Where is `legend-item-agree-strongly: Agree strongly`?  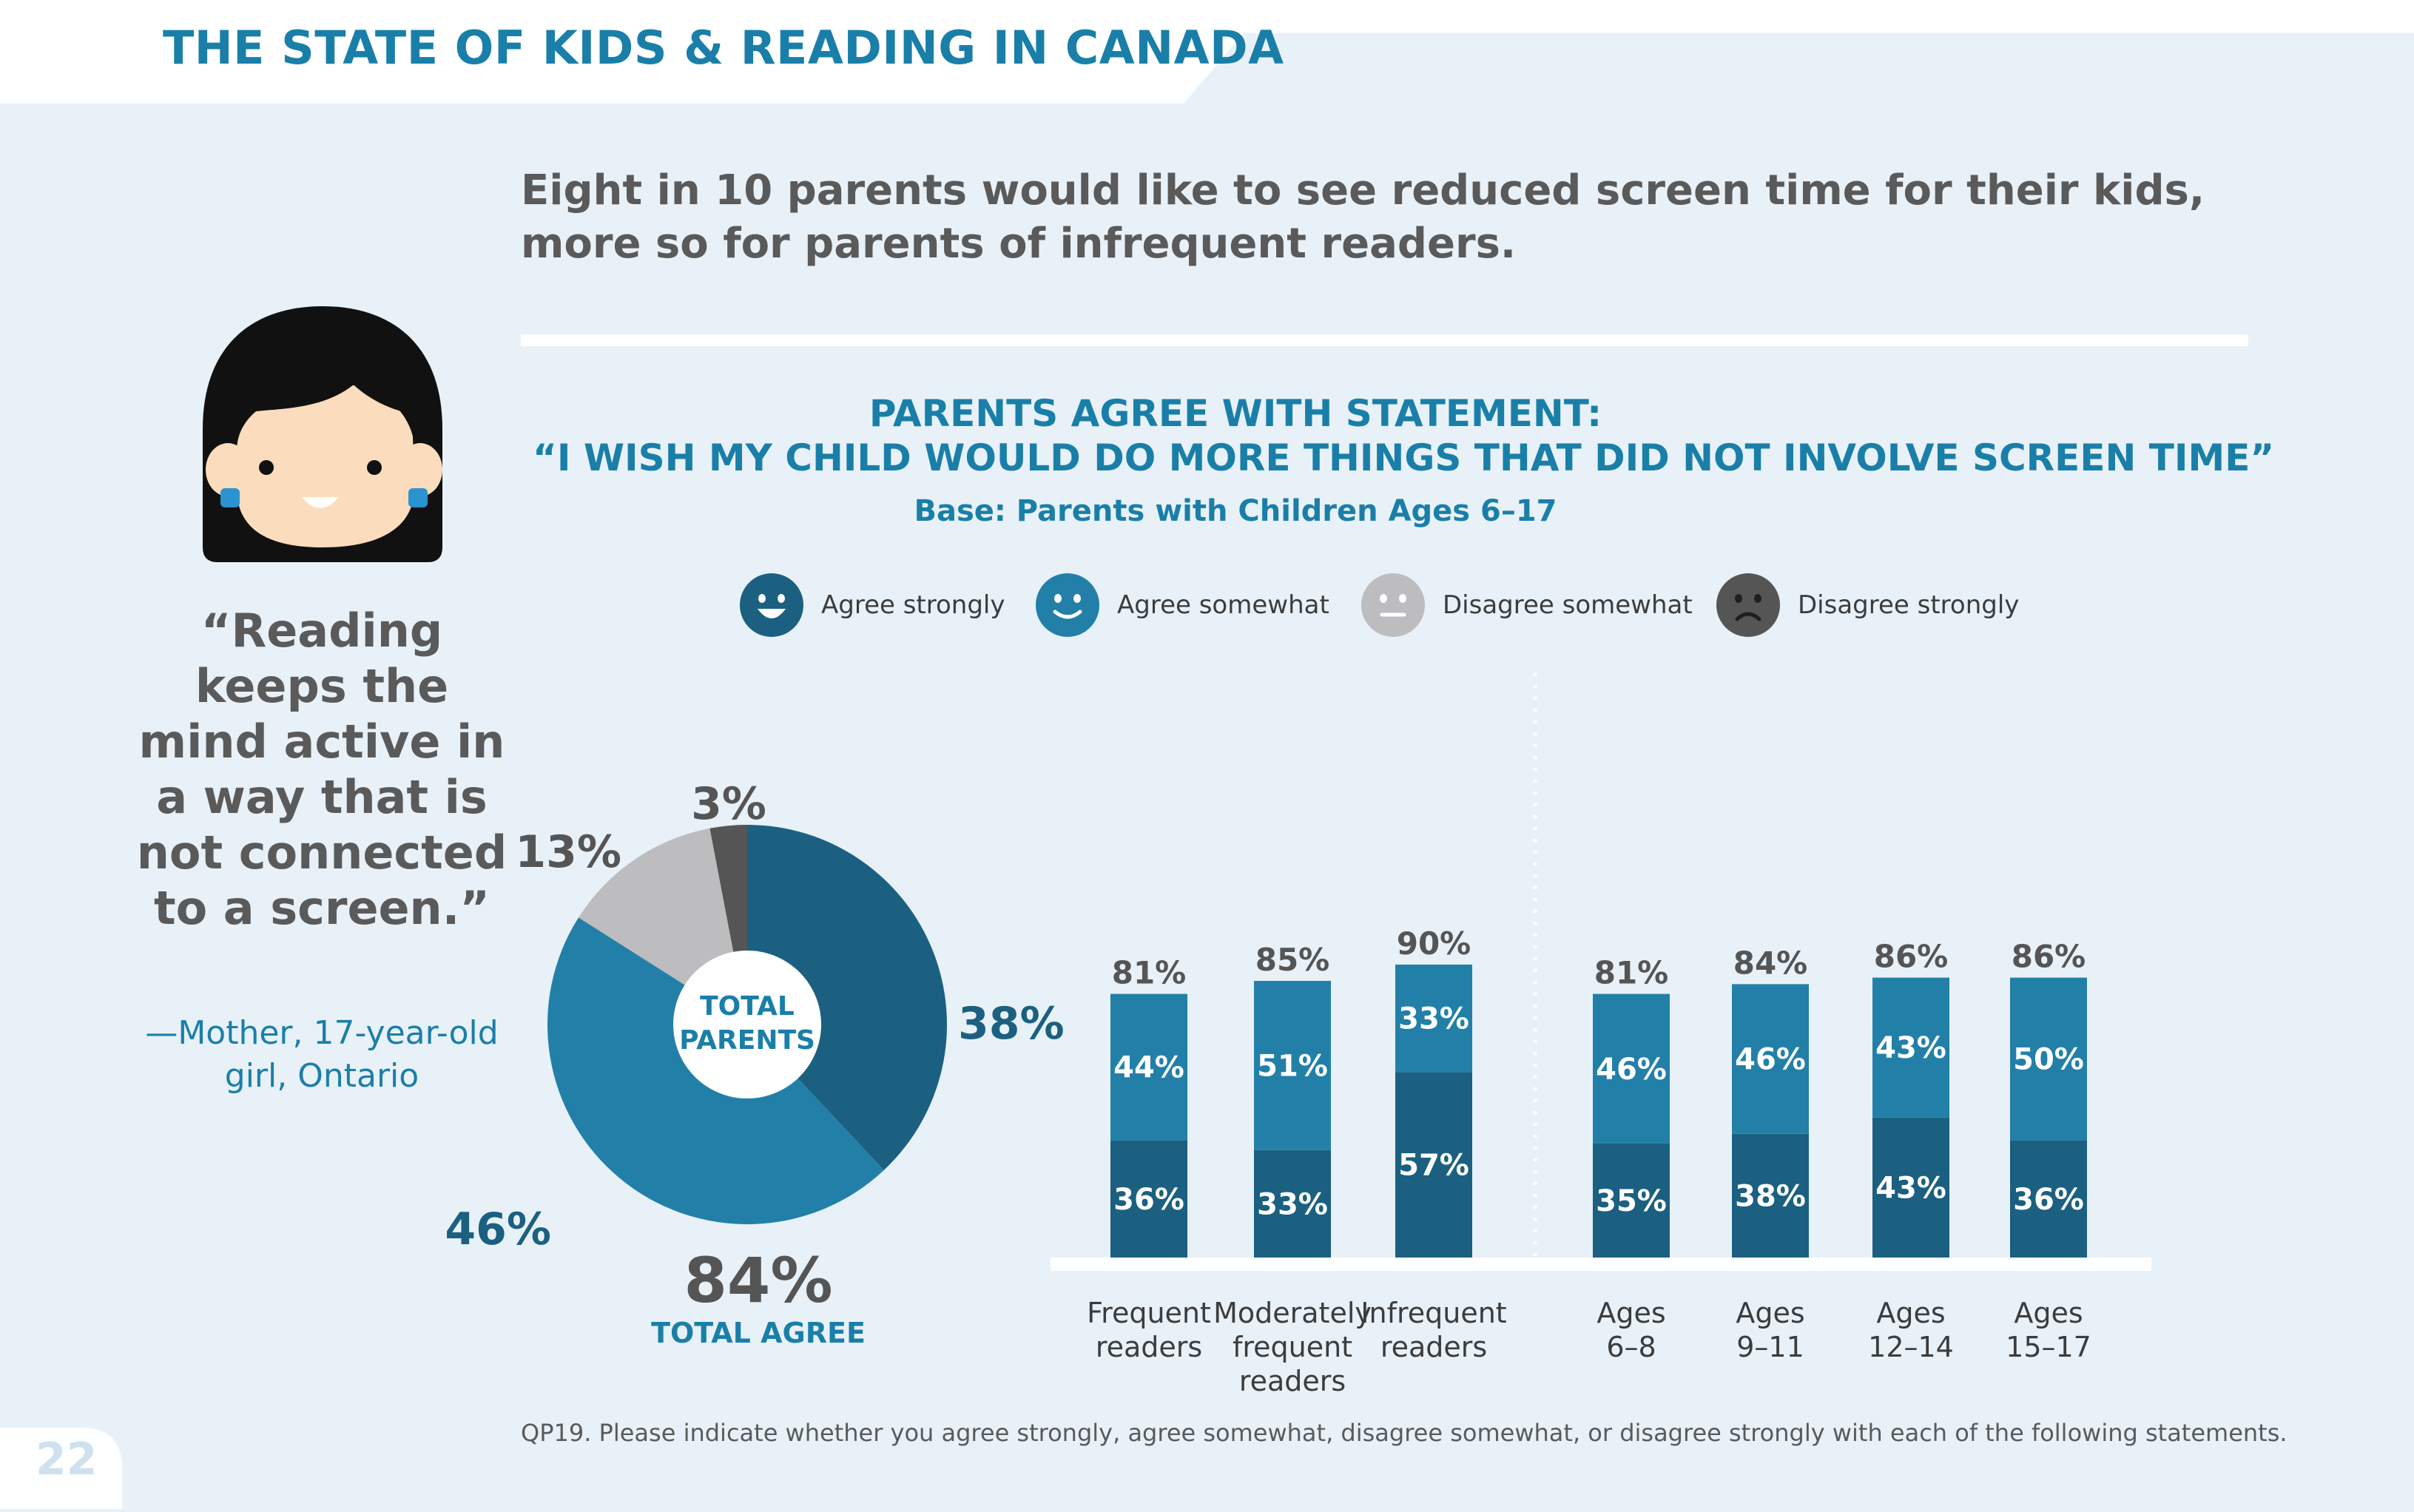
legend-item-agree-strongly: Agree strongly is located at coordinates (871, 605).